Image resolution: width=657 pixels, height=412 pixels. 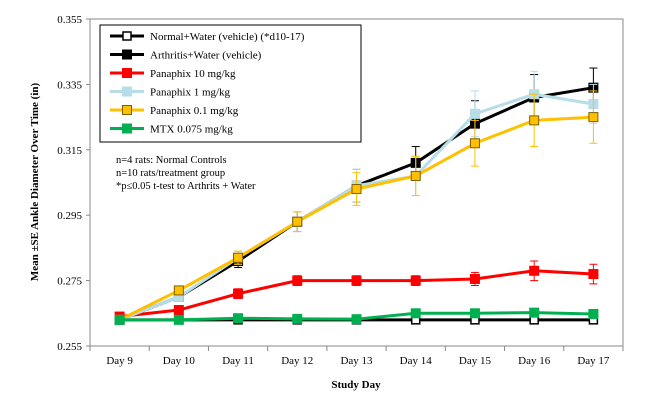 I want to click on y-tick-label: 0.295, so click(x=69, y=216).